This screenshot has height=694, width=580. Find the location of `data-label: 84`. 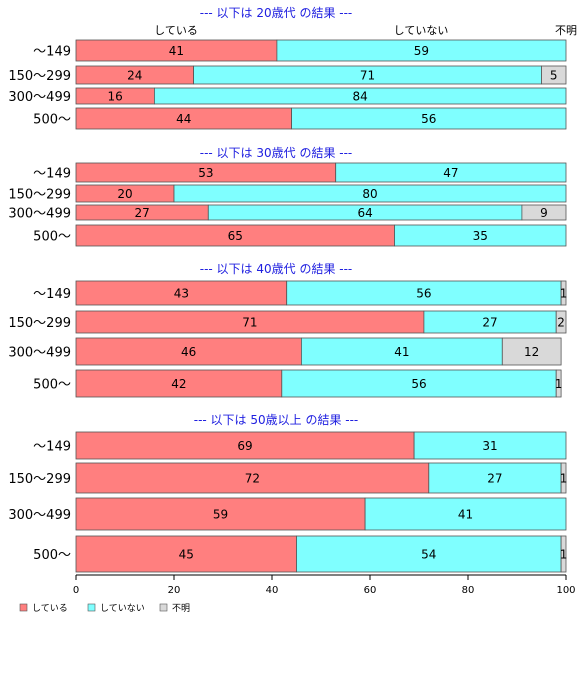

data-label: 84 is located at coordinates (360, 97).